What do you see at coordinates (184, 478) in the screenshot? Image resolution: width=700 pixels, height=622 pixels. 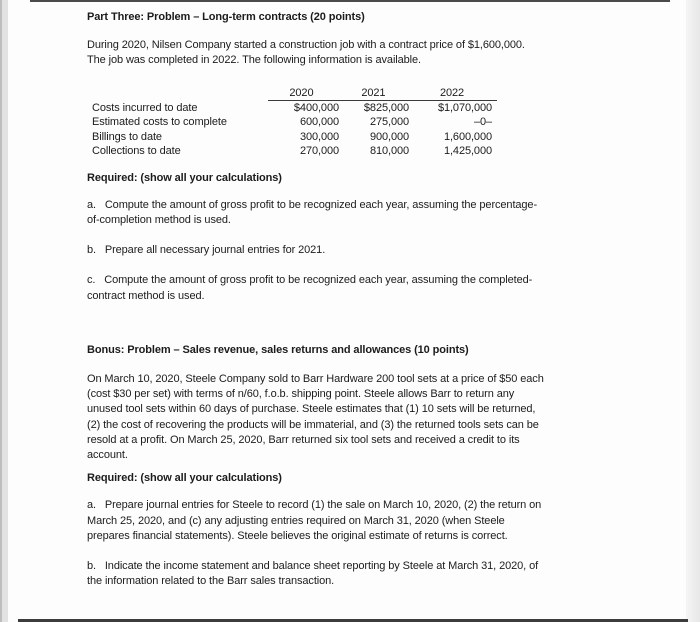 I see `bonus-required-heading: Required: (show all your calculations)` at bounding box center [184, 478].